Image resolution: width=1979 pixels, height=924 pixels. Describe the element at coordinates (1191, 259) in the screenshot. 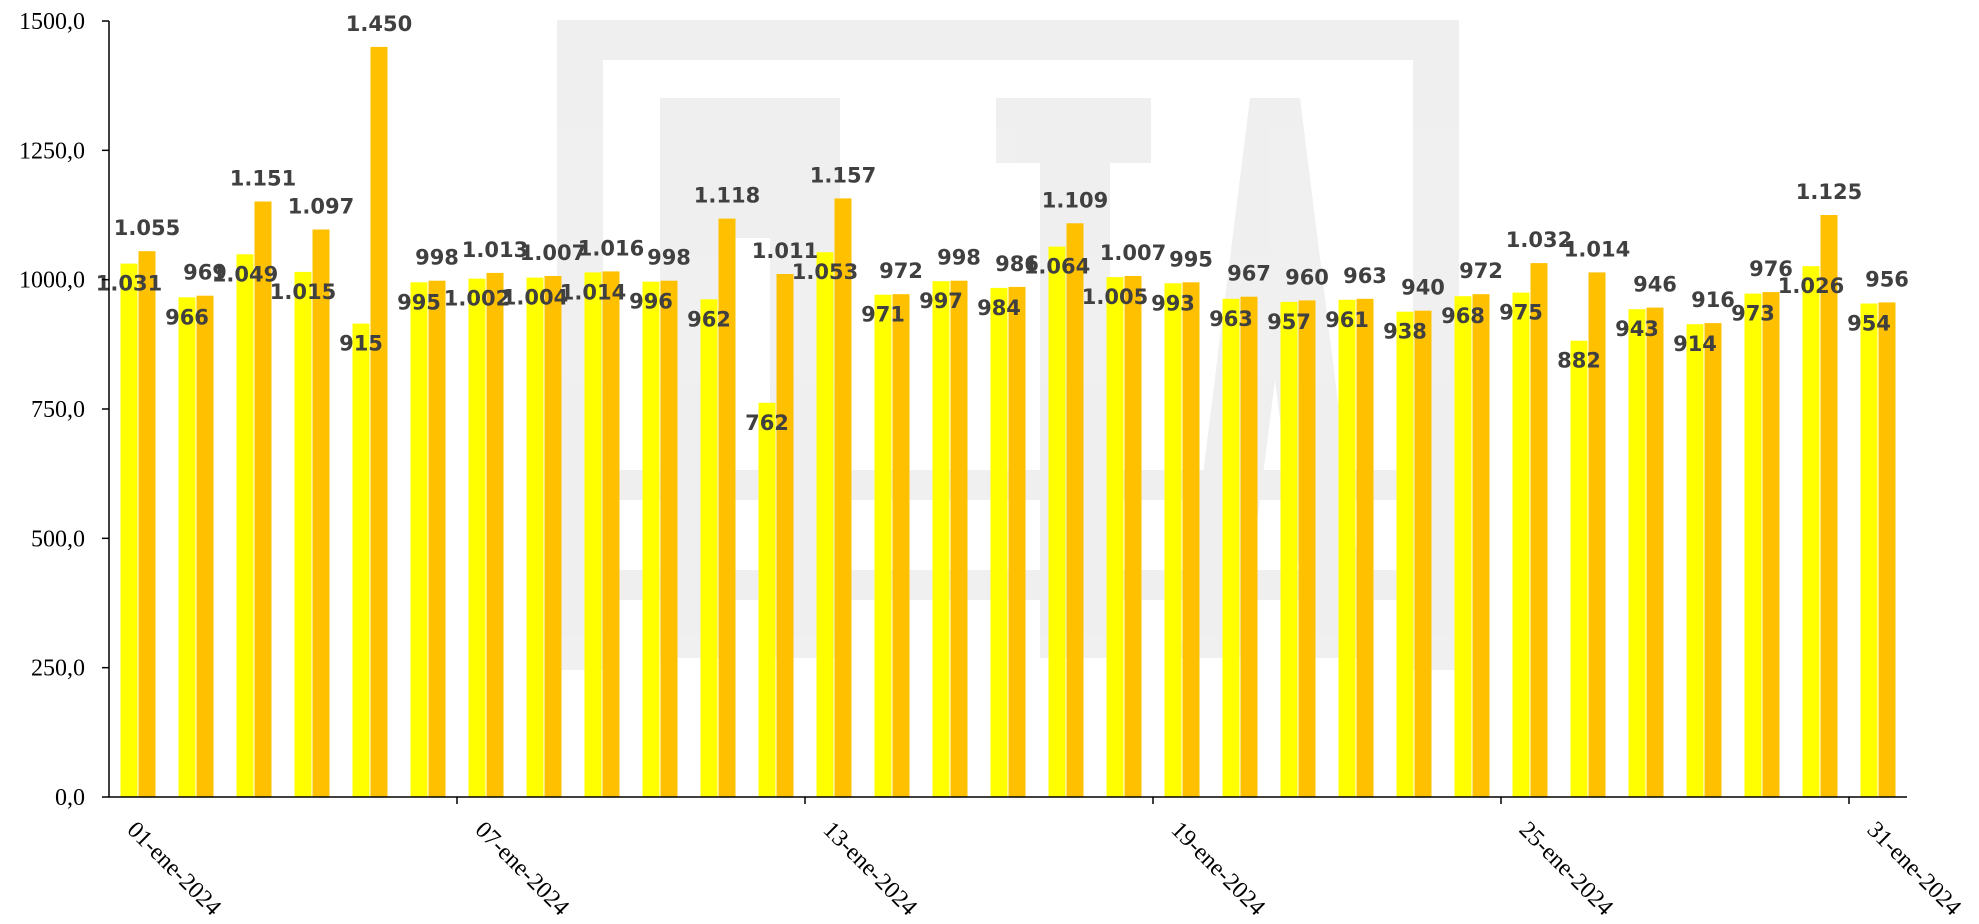

I see `data-label-s2-19: 995` at that location.